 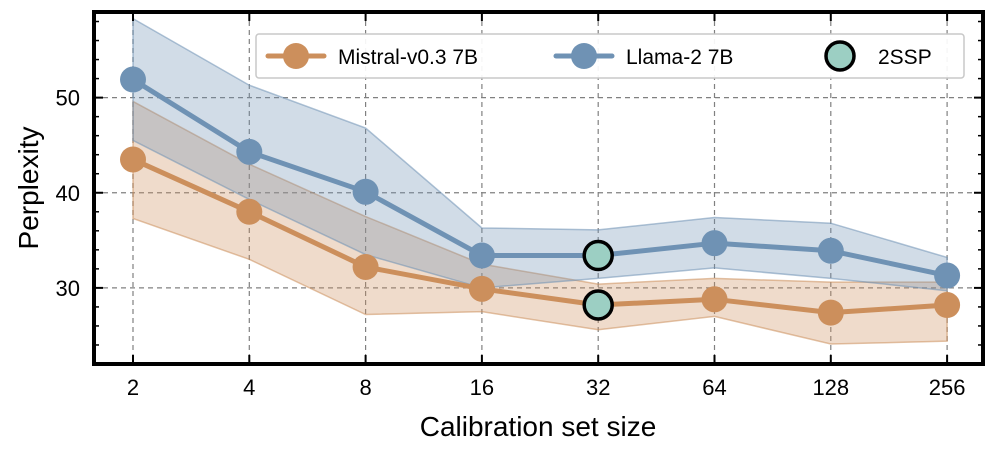 I want to click on point-series-0-x128, so click(x=830, y=312).